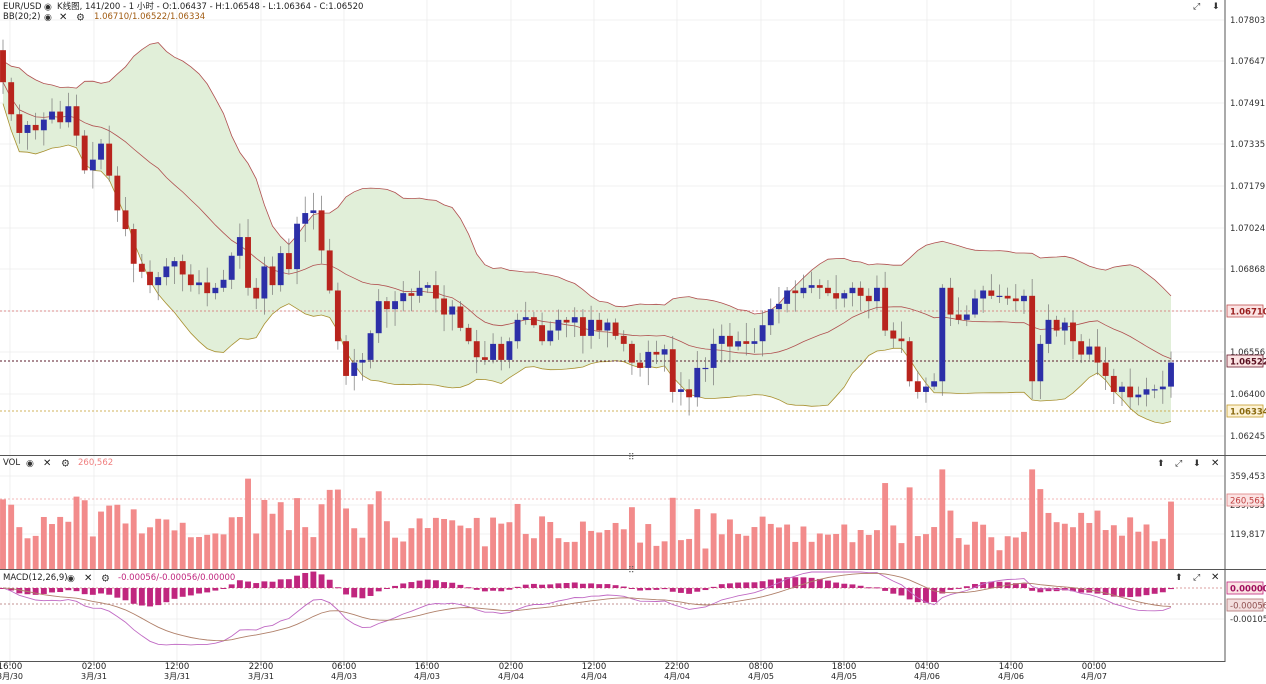 This screenshot has height=684, width=1266. I want to click on macd-visibility-toggle: ◉, so click(71, 579).